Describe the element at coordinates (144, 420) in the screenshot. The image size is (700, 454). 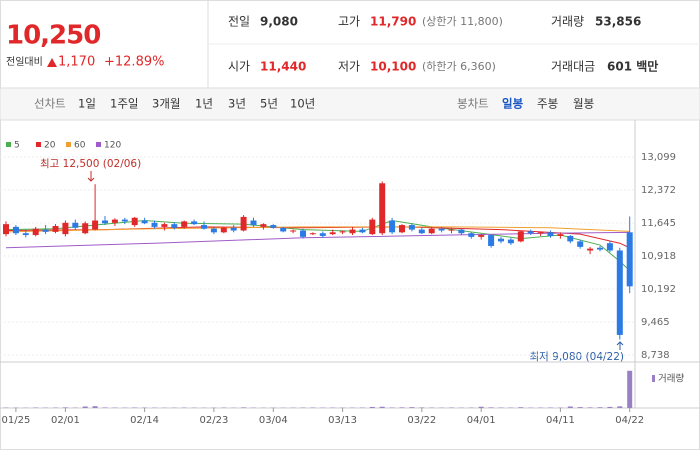
I see `x-tick-label: 02/14` at that location.